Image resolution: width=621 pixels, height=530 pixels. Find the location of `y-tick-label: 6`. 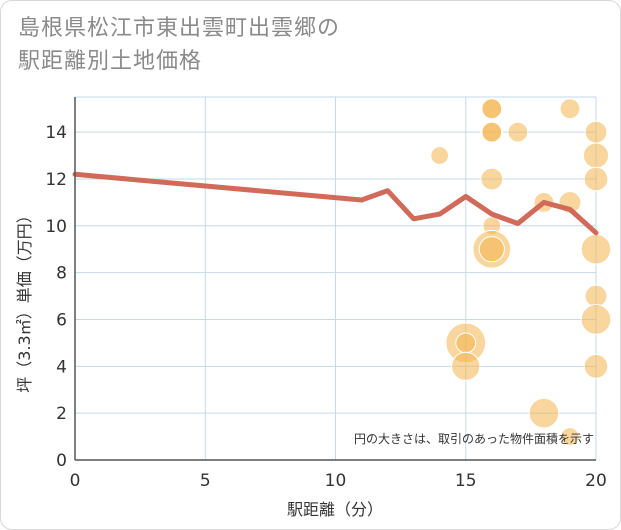

y-tick-label: 6 is located at coordinates (61, 320).